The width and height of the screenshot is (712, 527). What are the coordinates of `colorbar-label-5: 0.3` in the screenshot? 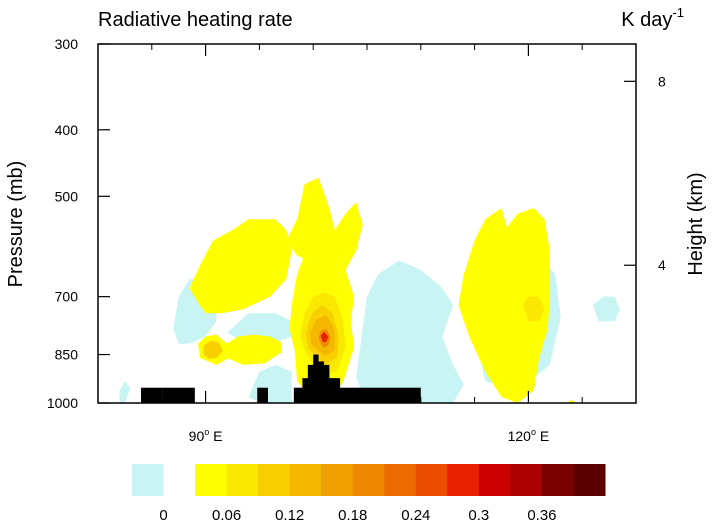 It's located at (478, 515).